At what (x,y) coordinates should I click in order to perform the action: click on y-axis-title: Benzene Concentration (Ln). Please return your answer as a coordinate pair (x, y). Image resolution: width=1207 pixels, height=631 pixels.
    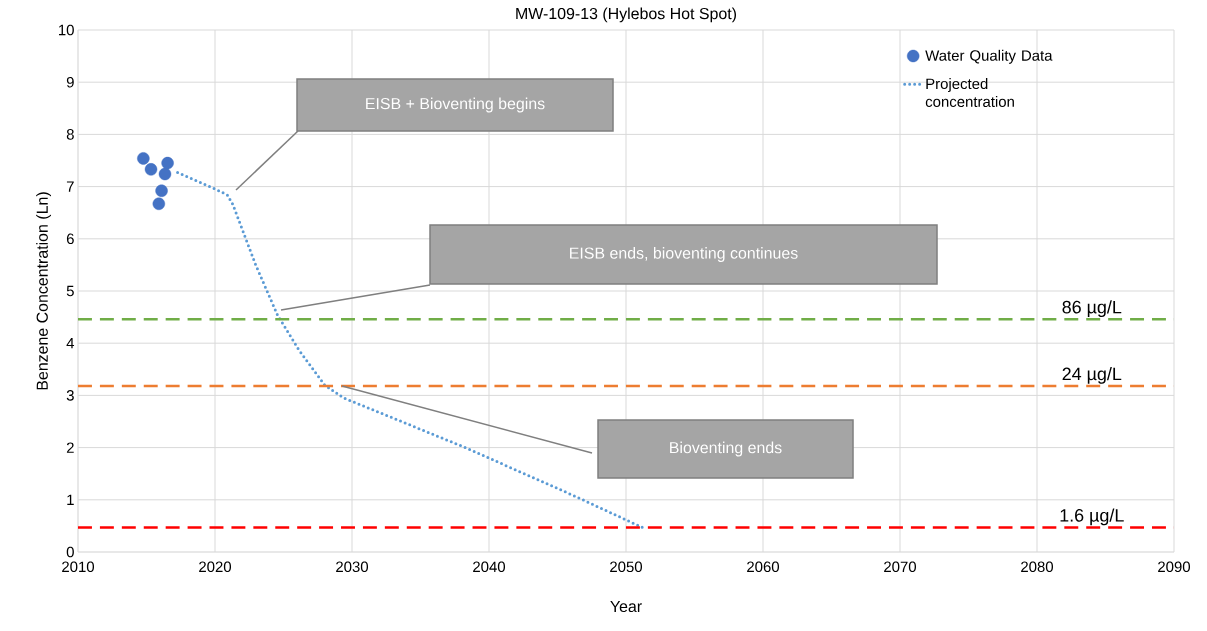
    Looking at the image, I should click on (44, 291).